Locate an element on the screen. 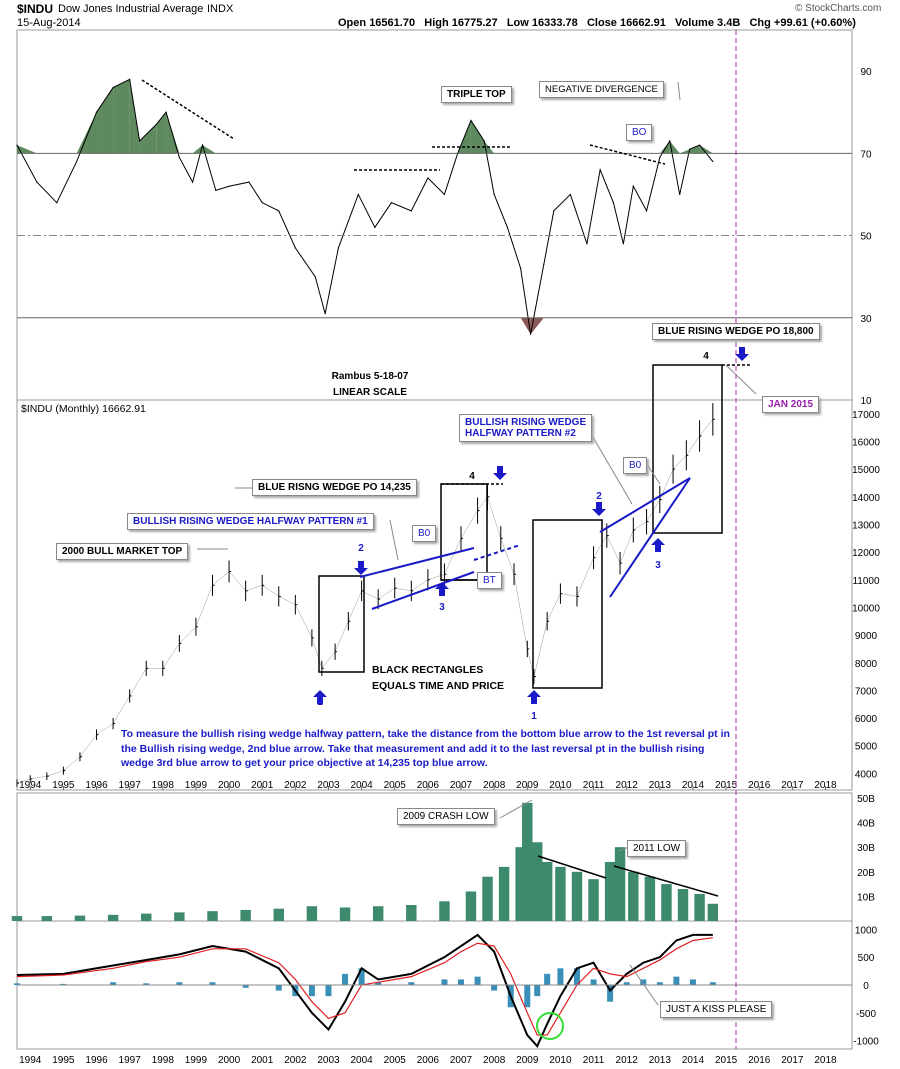 This screenshot has height=1069, width=900. symbol: $INDU is located at coordinates (35, 9).